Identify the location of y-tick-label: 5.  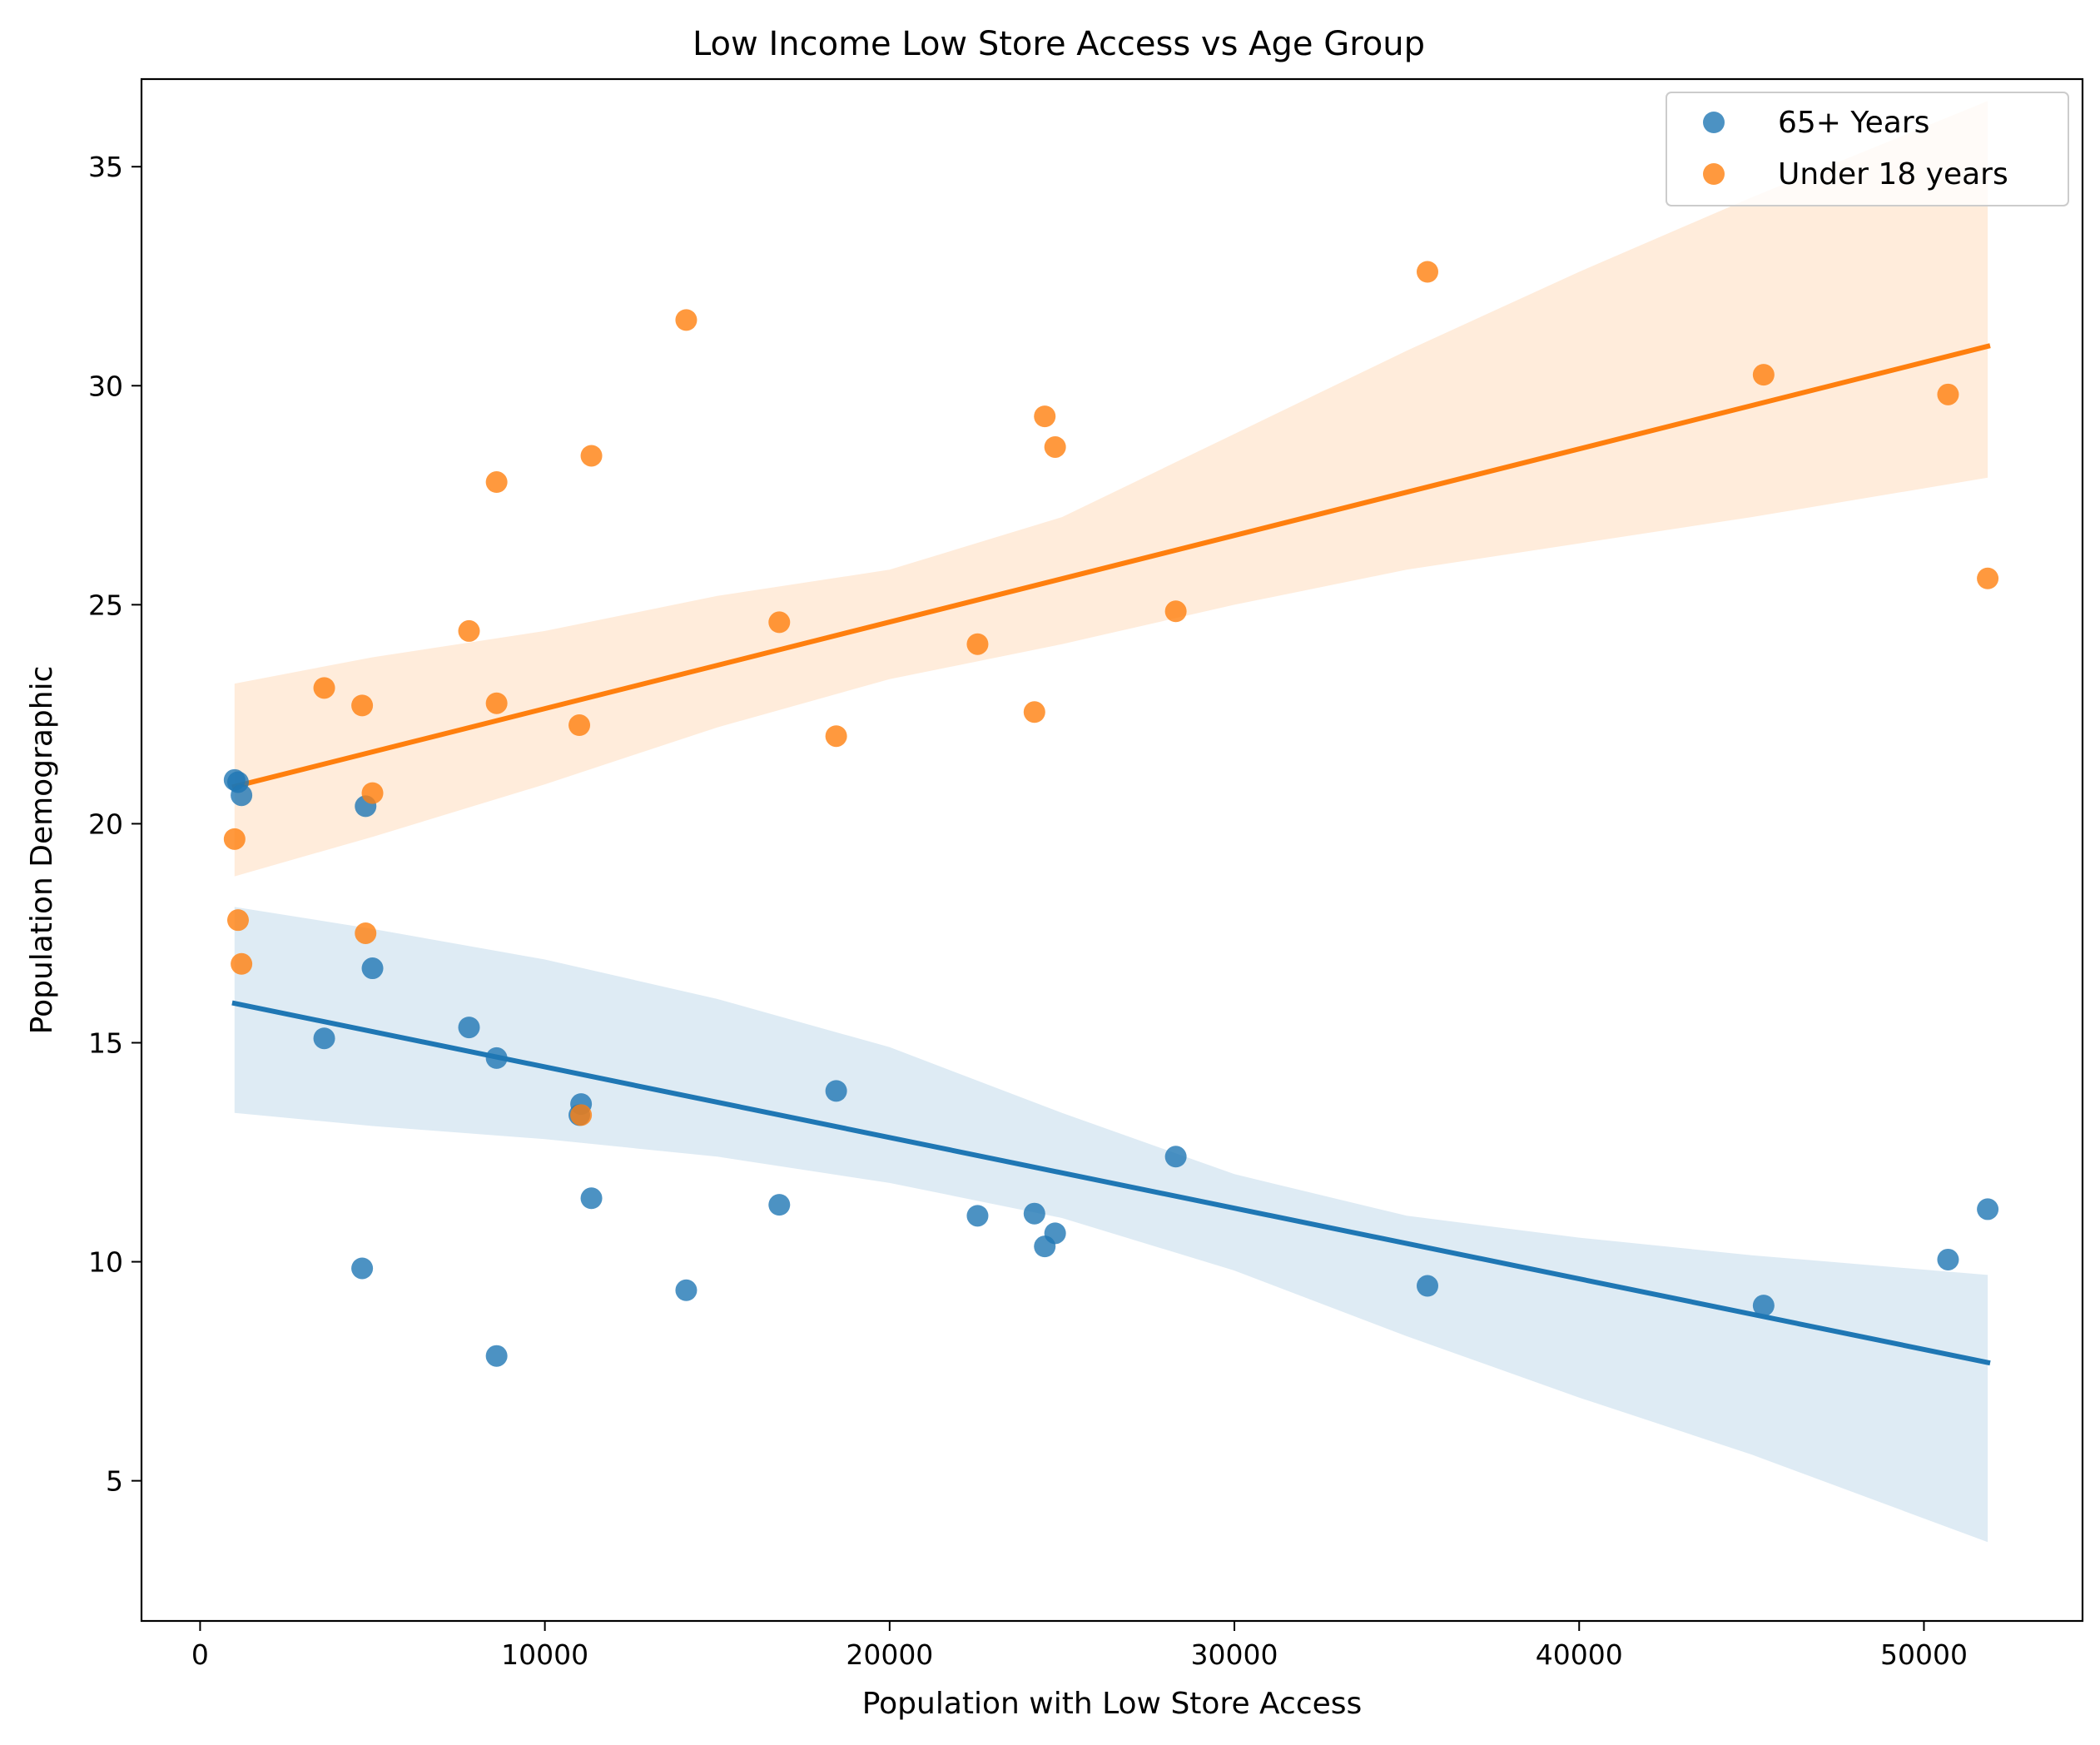
(115, 1481).